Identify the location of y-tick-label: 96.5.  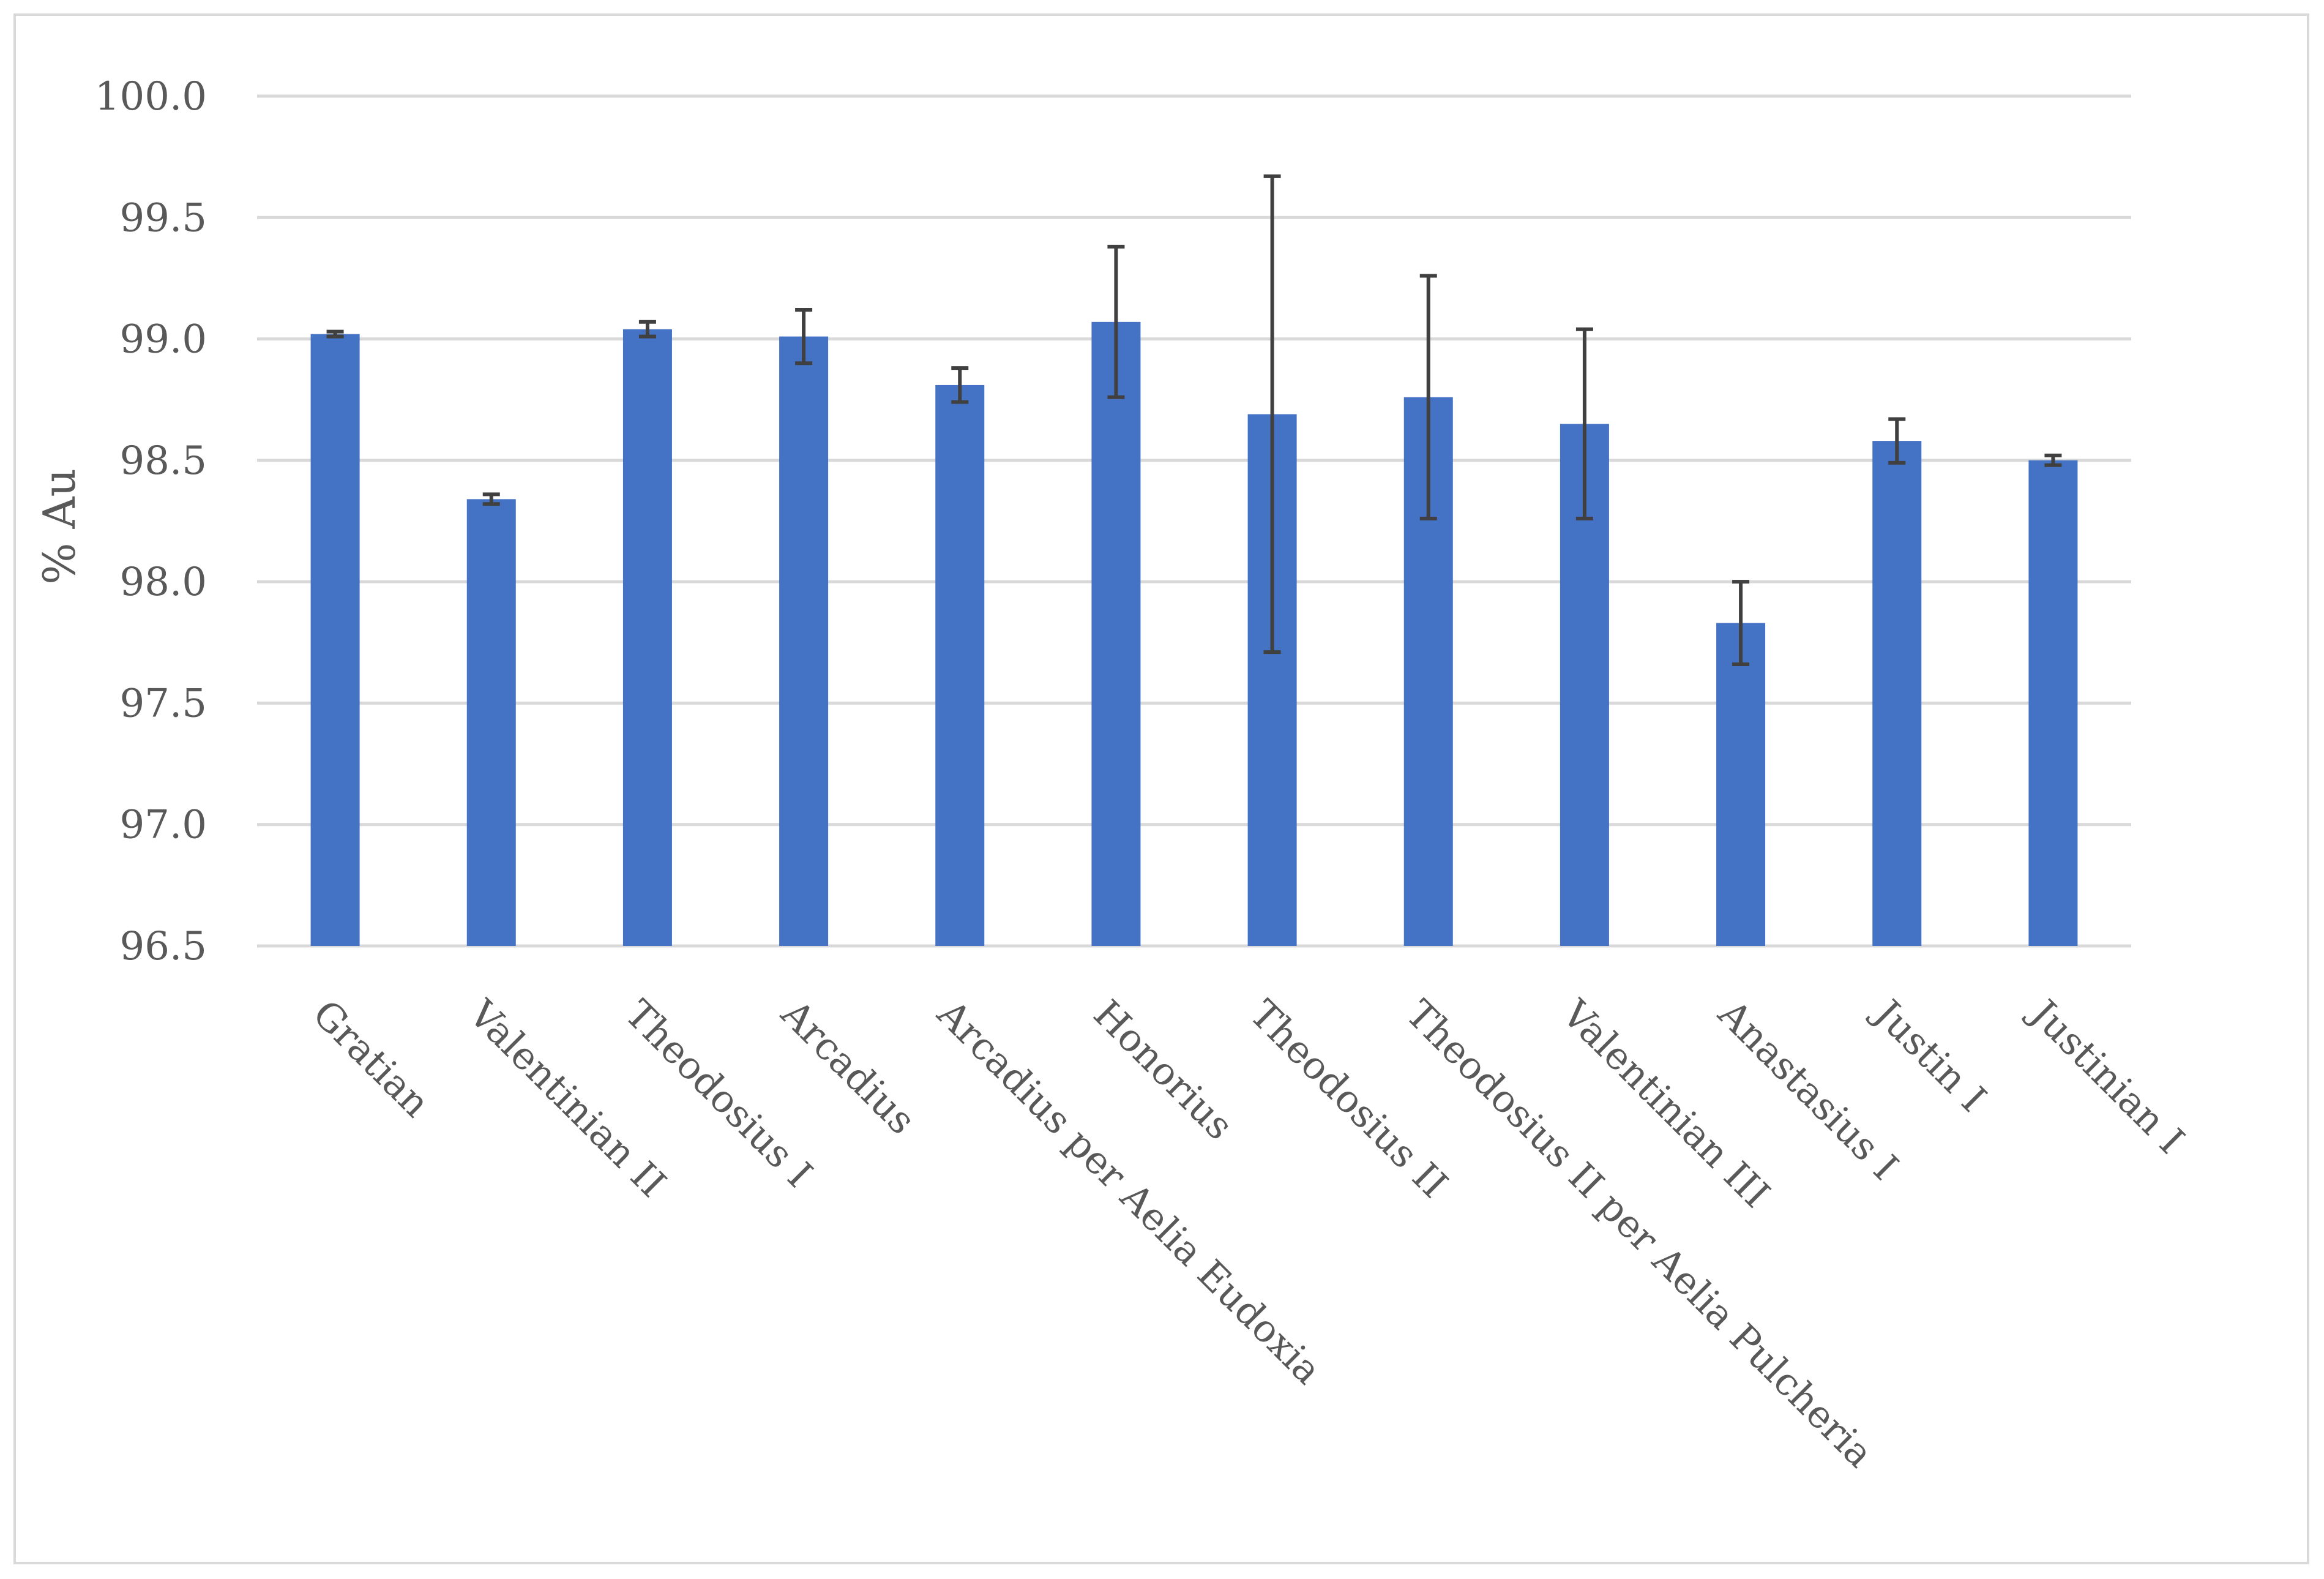
(163, 946).